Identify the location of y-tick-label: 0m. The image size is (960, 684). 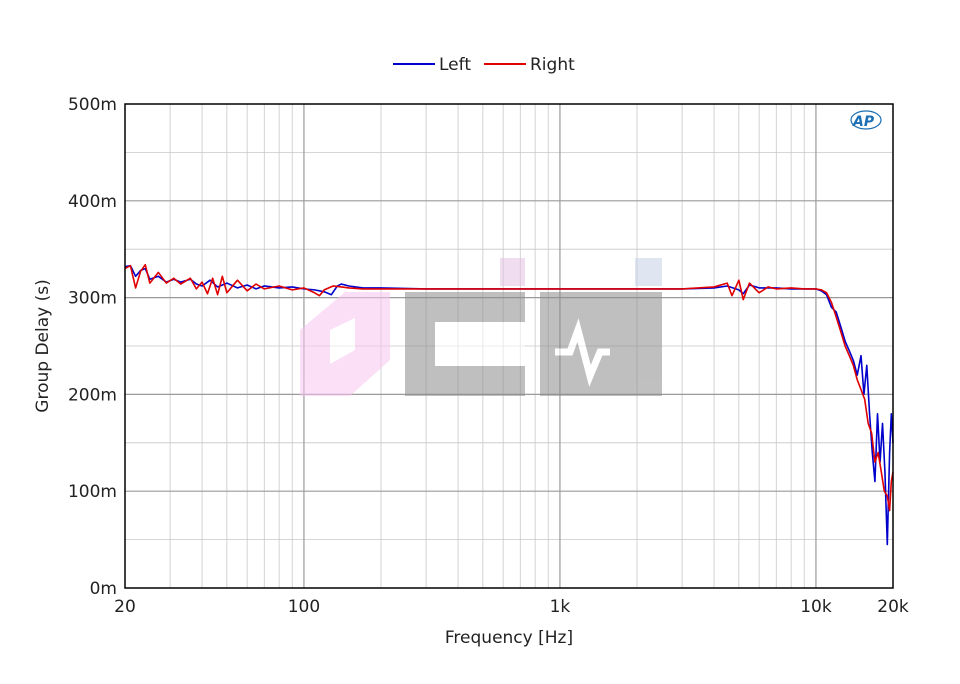
(103, 589).